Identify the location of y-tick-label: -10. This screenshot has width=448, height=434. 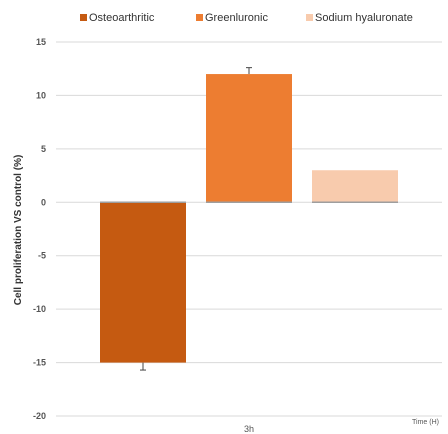
(39, 309).